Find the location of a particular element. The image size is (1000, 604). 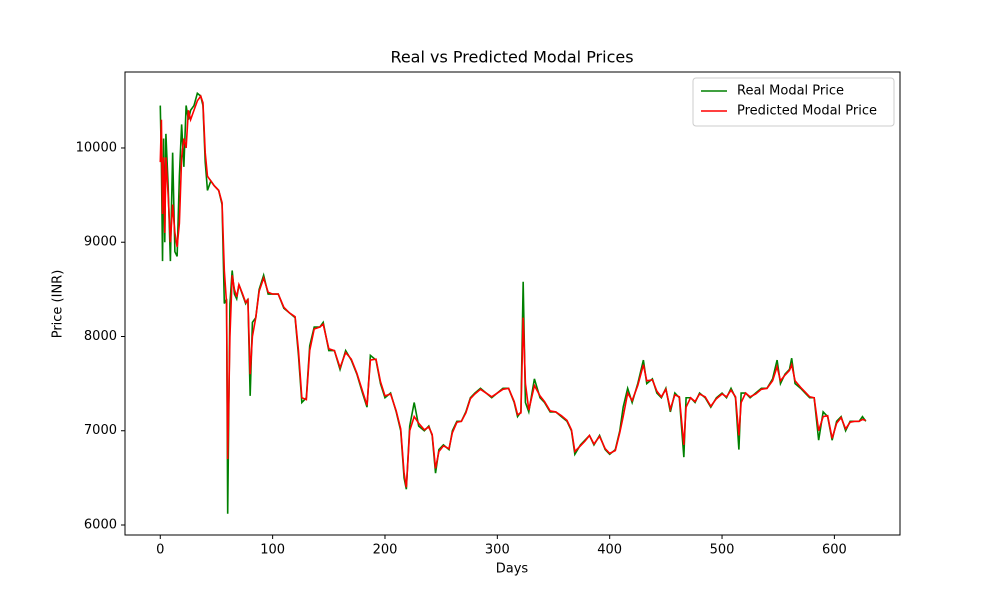

legend-label: Real Modal Price is located at coordinates (790, 91).